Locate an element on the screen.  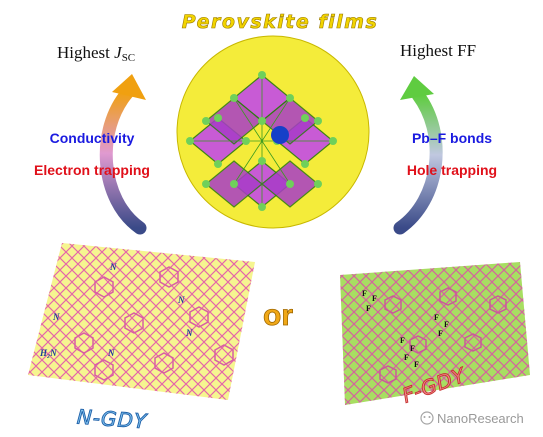
property-hole-trapping: Hole trapping is located at coordinates (452, 170).